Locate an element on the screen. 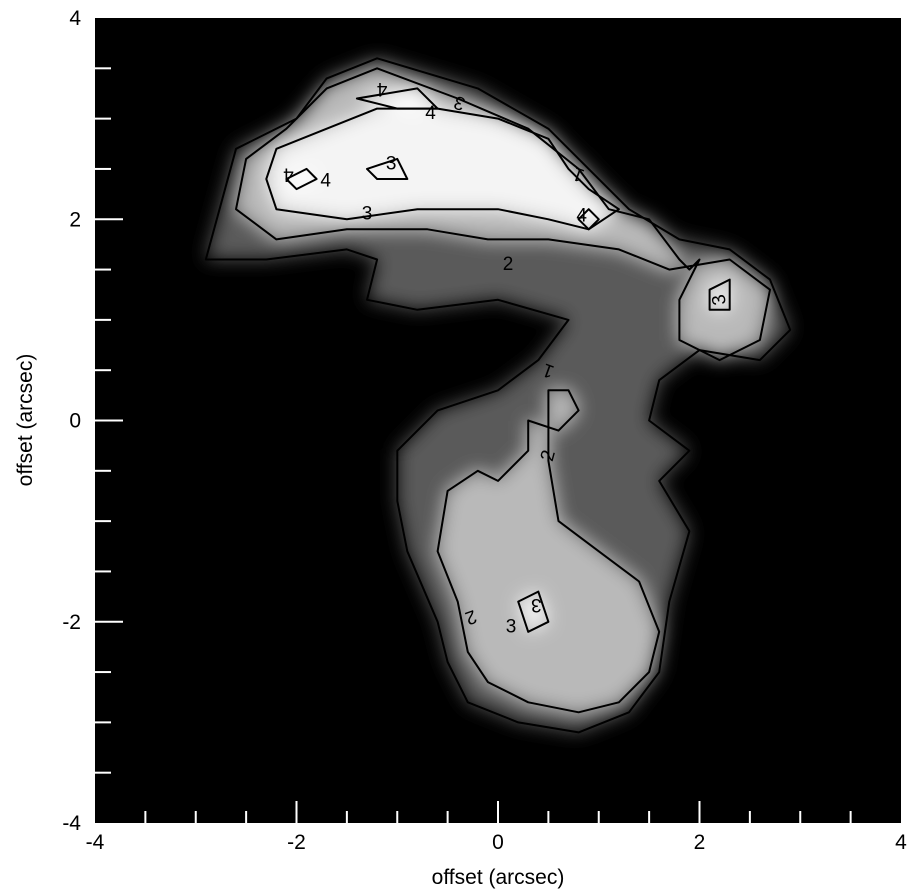 This screenshot has width=909, height=894. y-axis-title: offset (arcsec) is located at coordinates (25, 420).